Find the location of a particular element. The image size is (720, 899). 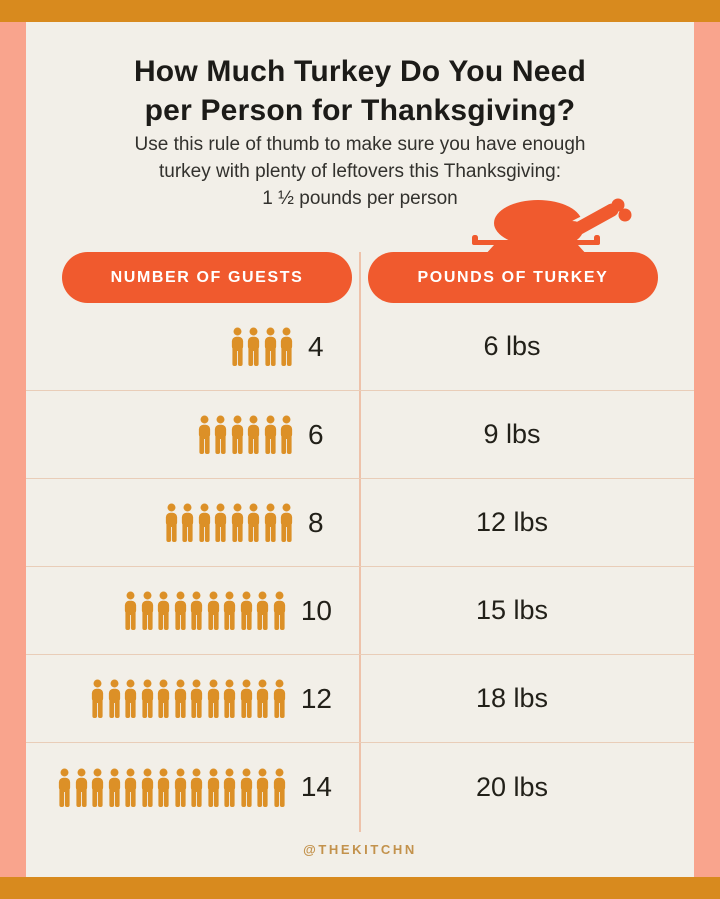

guests-cell: 4 is located at coordinates (193, 346).